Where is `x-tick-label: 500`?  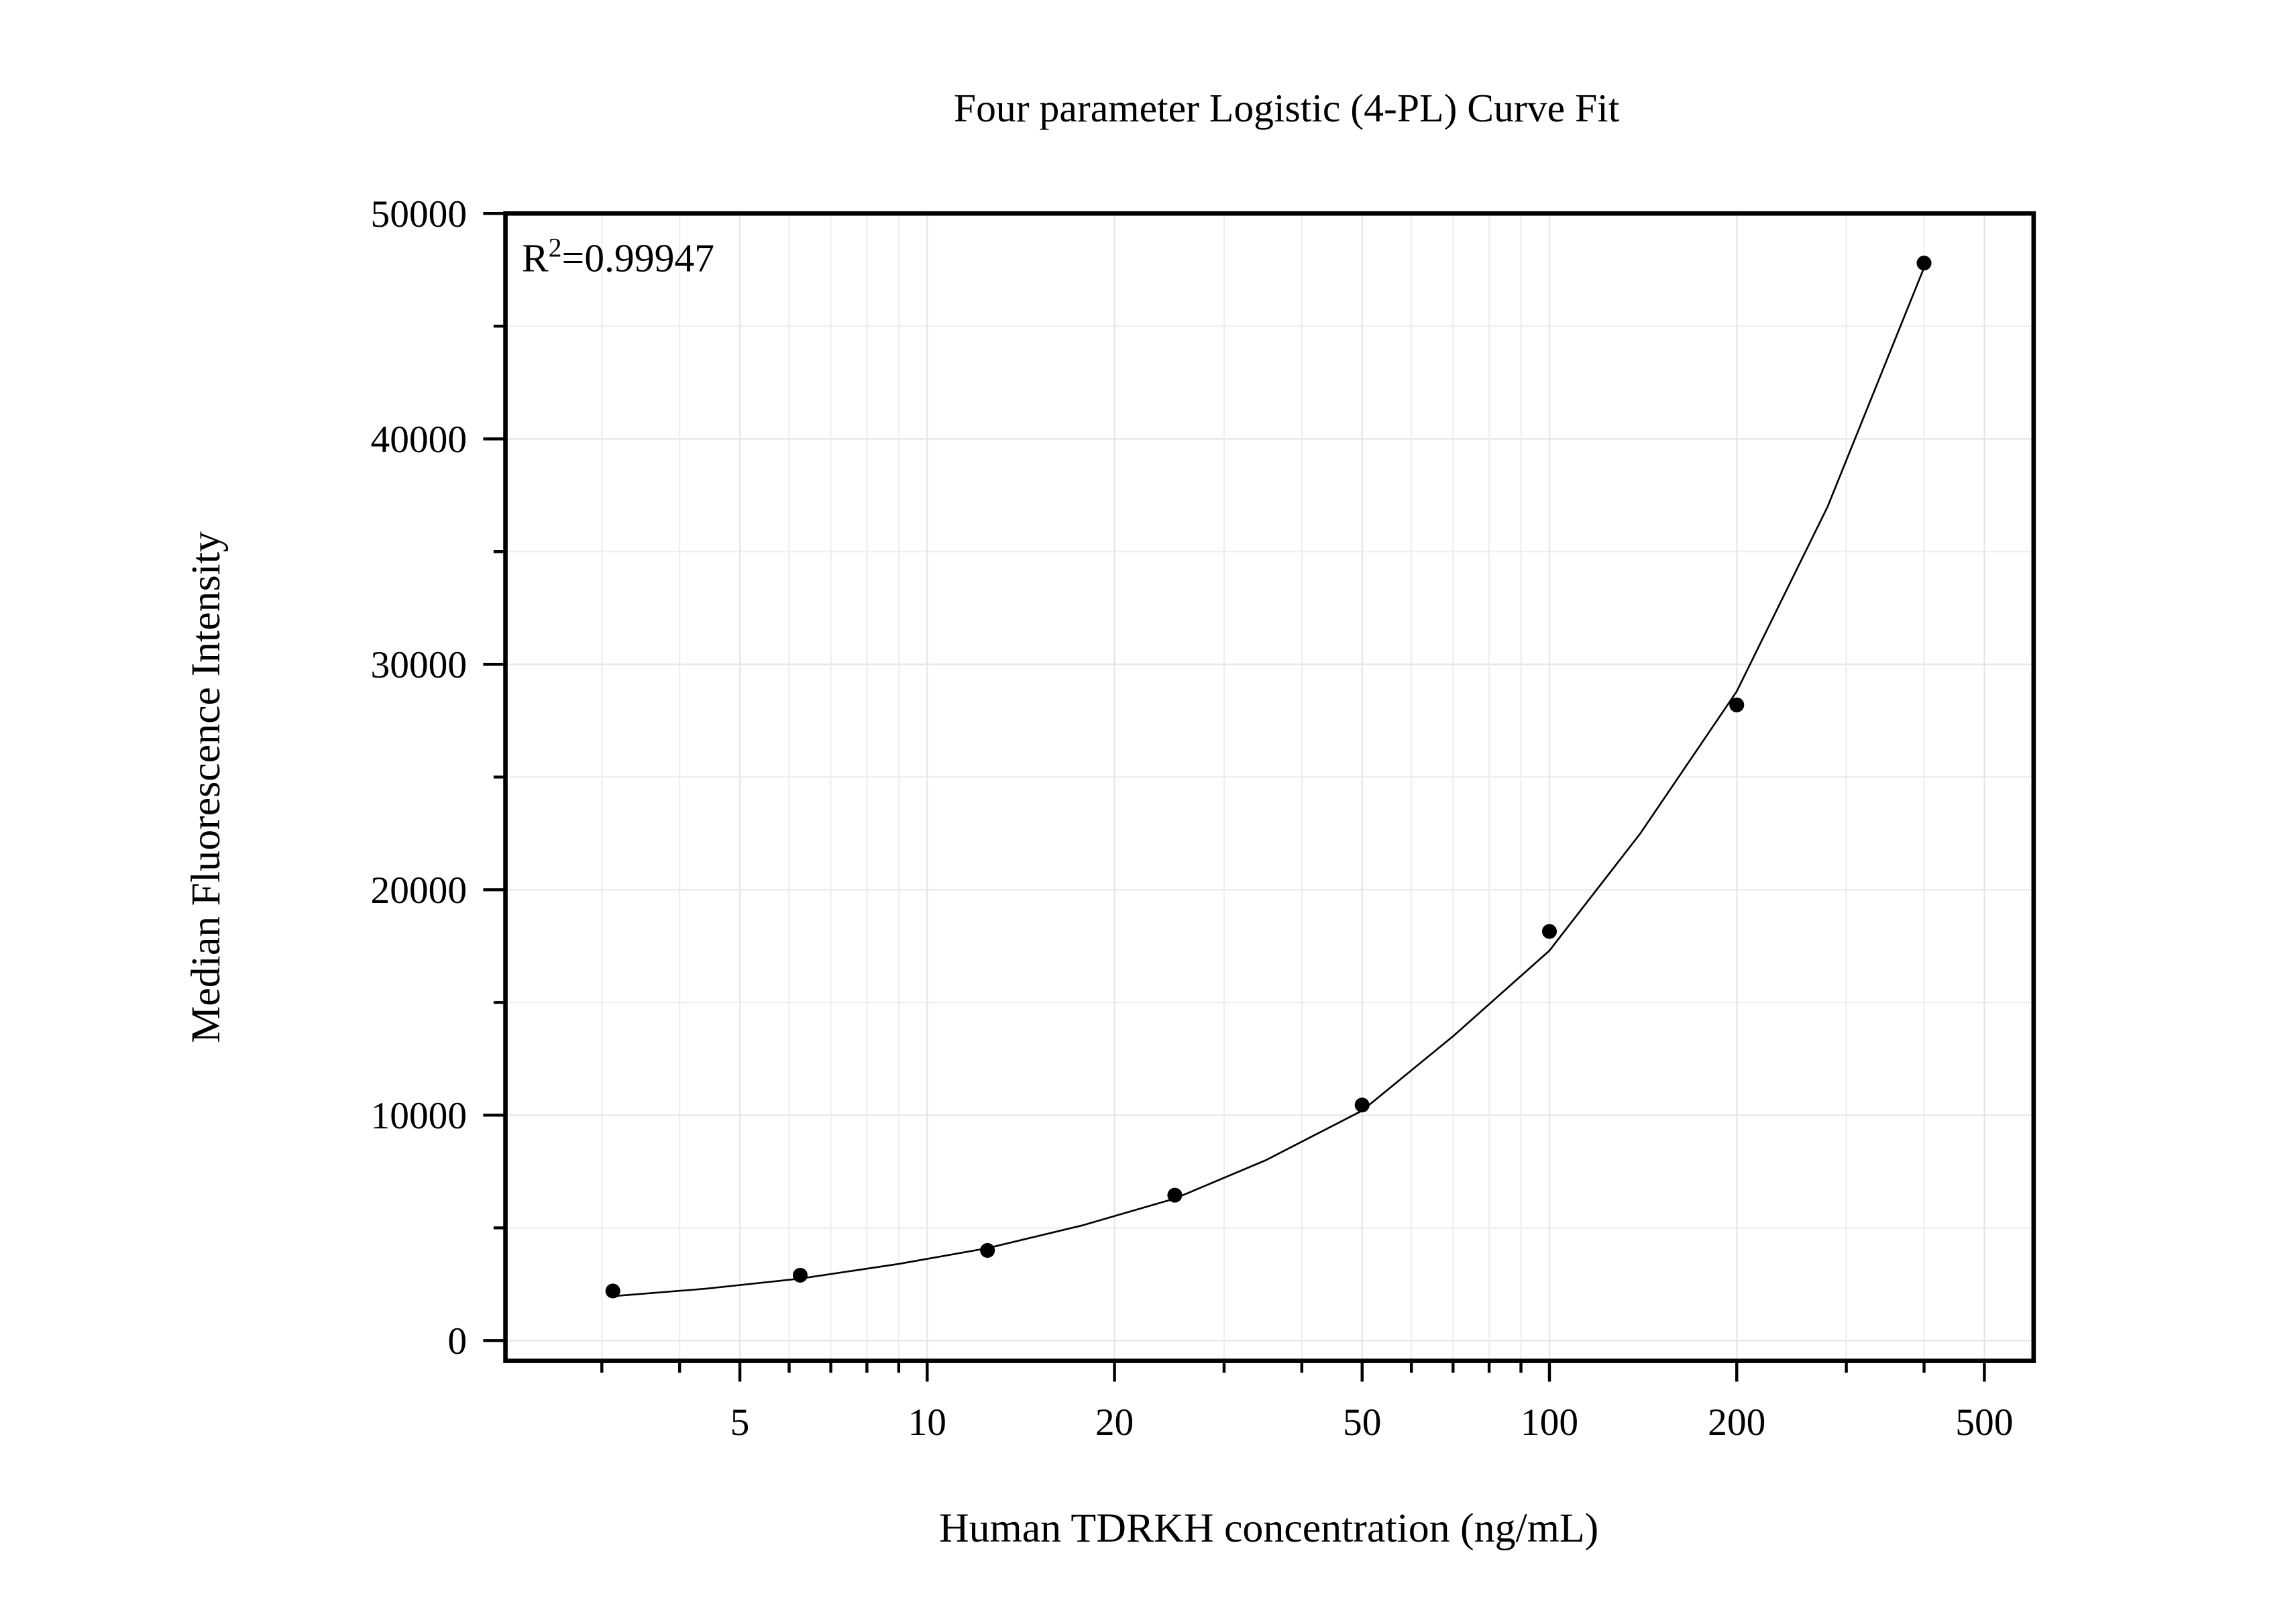
x-tick-label: 500 is located at coordinates (1984, 1422).